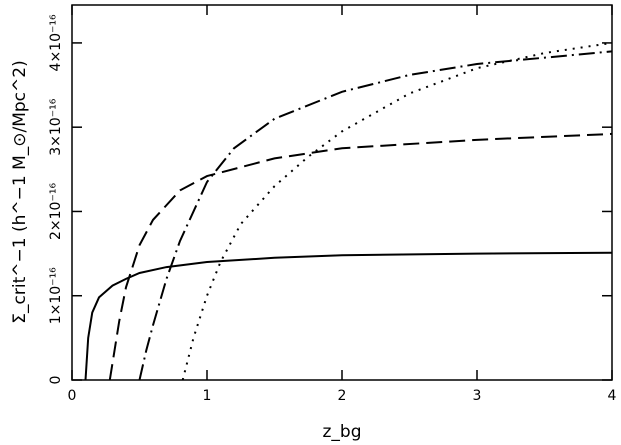 Image resolution: width=621 pixels, height=445 pixels. What do you see at coordinates (56, 295) in the screenshot?
I see `y-tick-label: 1×10⁻¹⁶` at bounding box center [56, 295].